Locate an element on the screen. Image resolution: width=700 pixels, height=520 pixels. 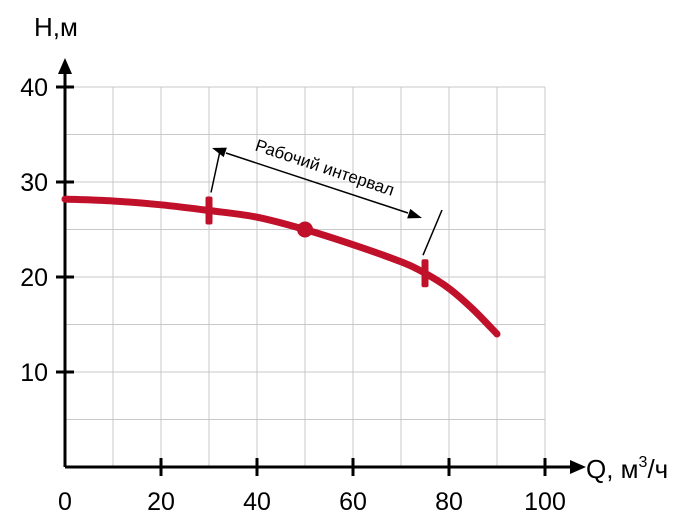
x-axis-title-superscript: 3 is located at coordinates (643, 462).